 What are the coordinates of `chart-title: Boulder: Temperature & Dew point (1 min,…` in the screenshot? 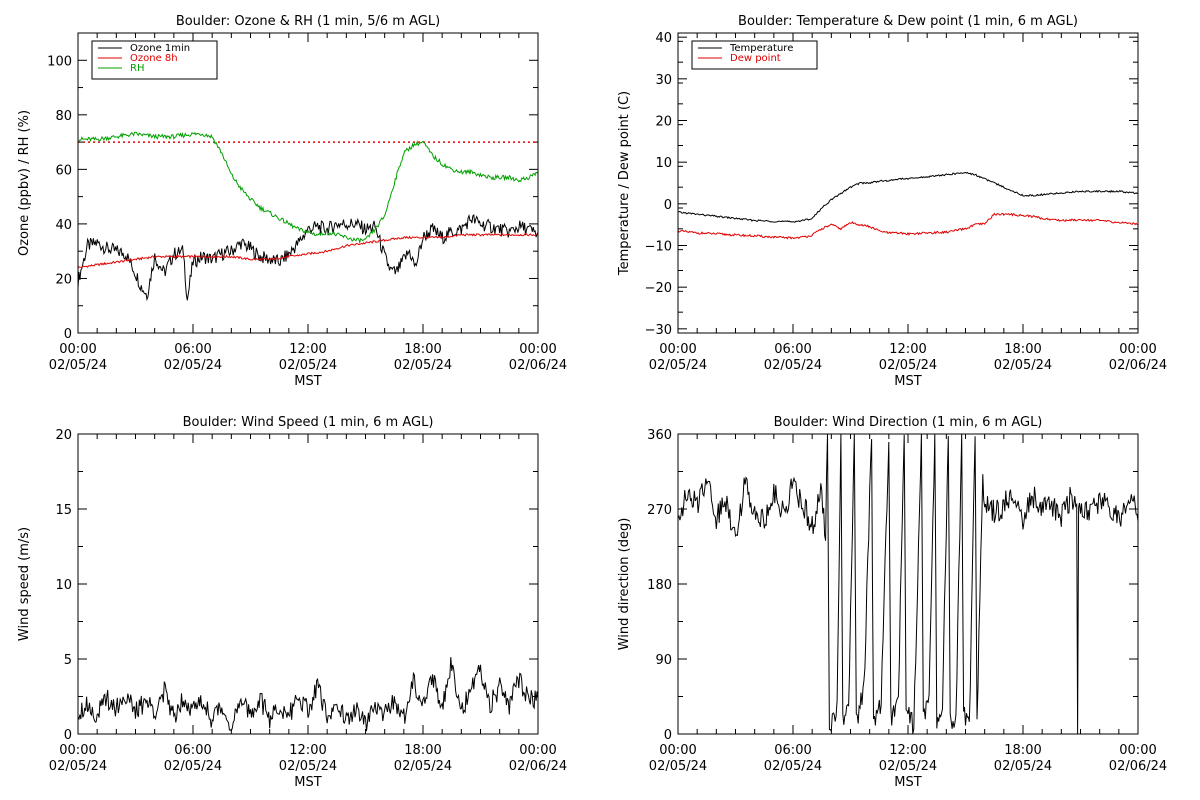 It's located at (908, 21).